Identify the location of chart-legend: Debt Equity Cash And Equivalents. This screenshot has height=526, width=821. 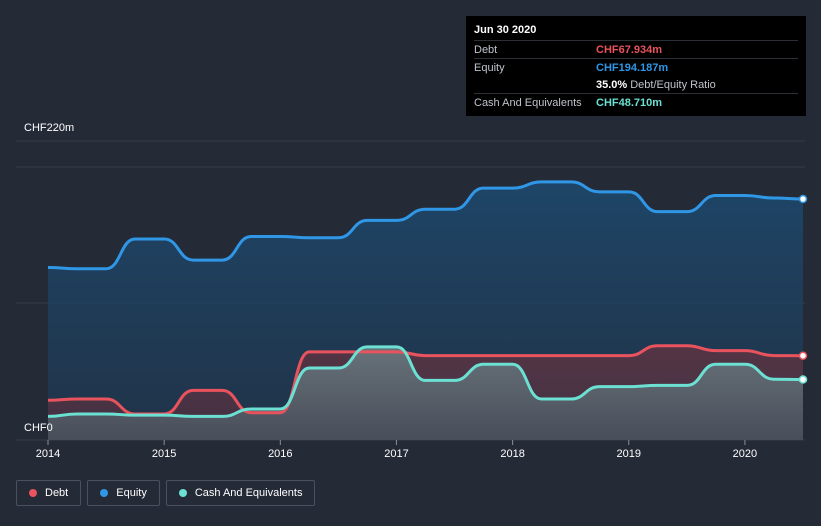
(166, 493).